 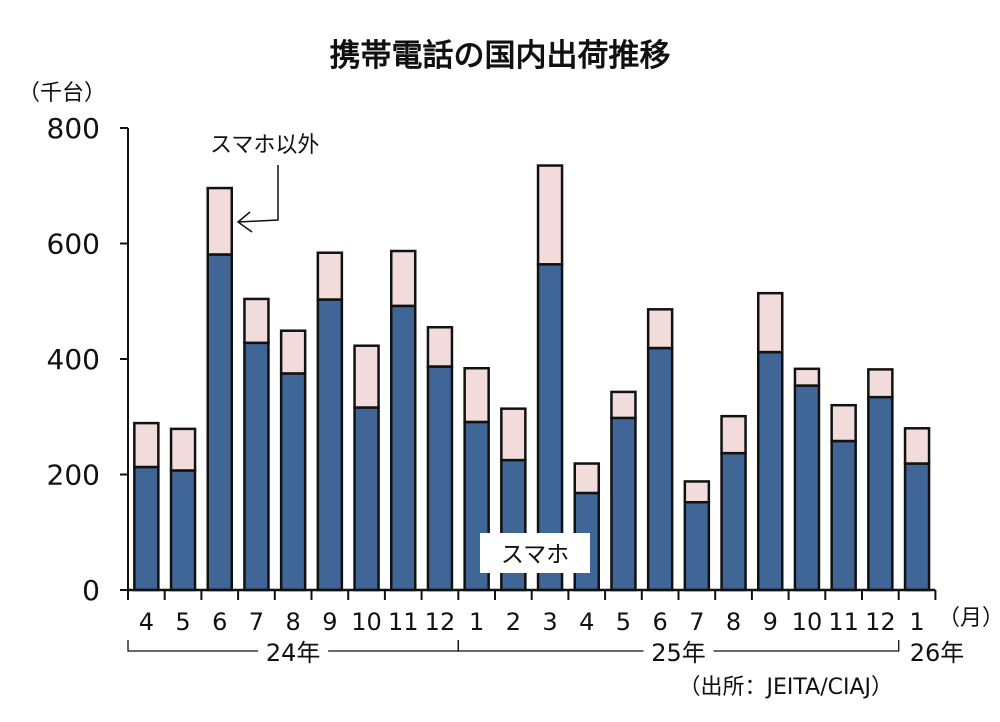 I want to click on x-axis-unit-label: （月）, so click(x=969, y=618).